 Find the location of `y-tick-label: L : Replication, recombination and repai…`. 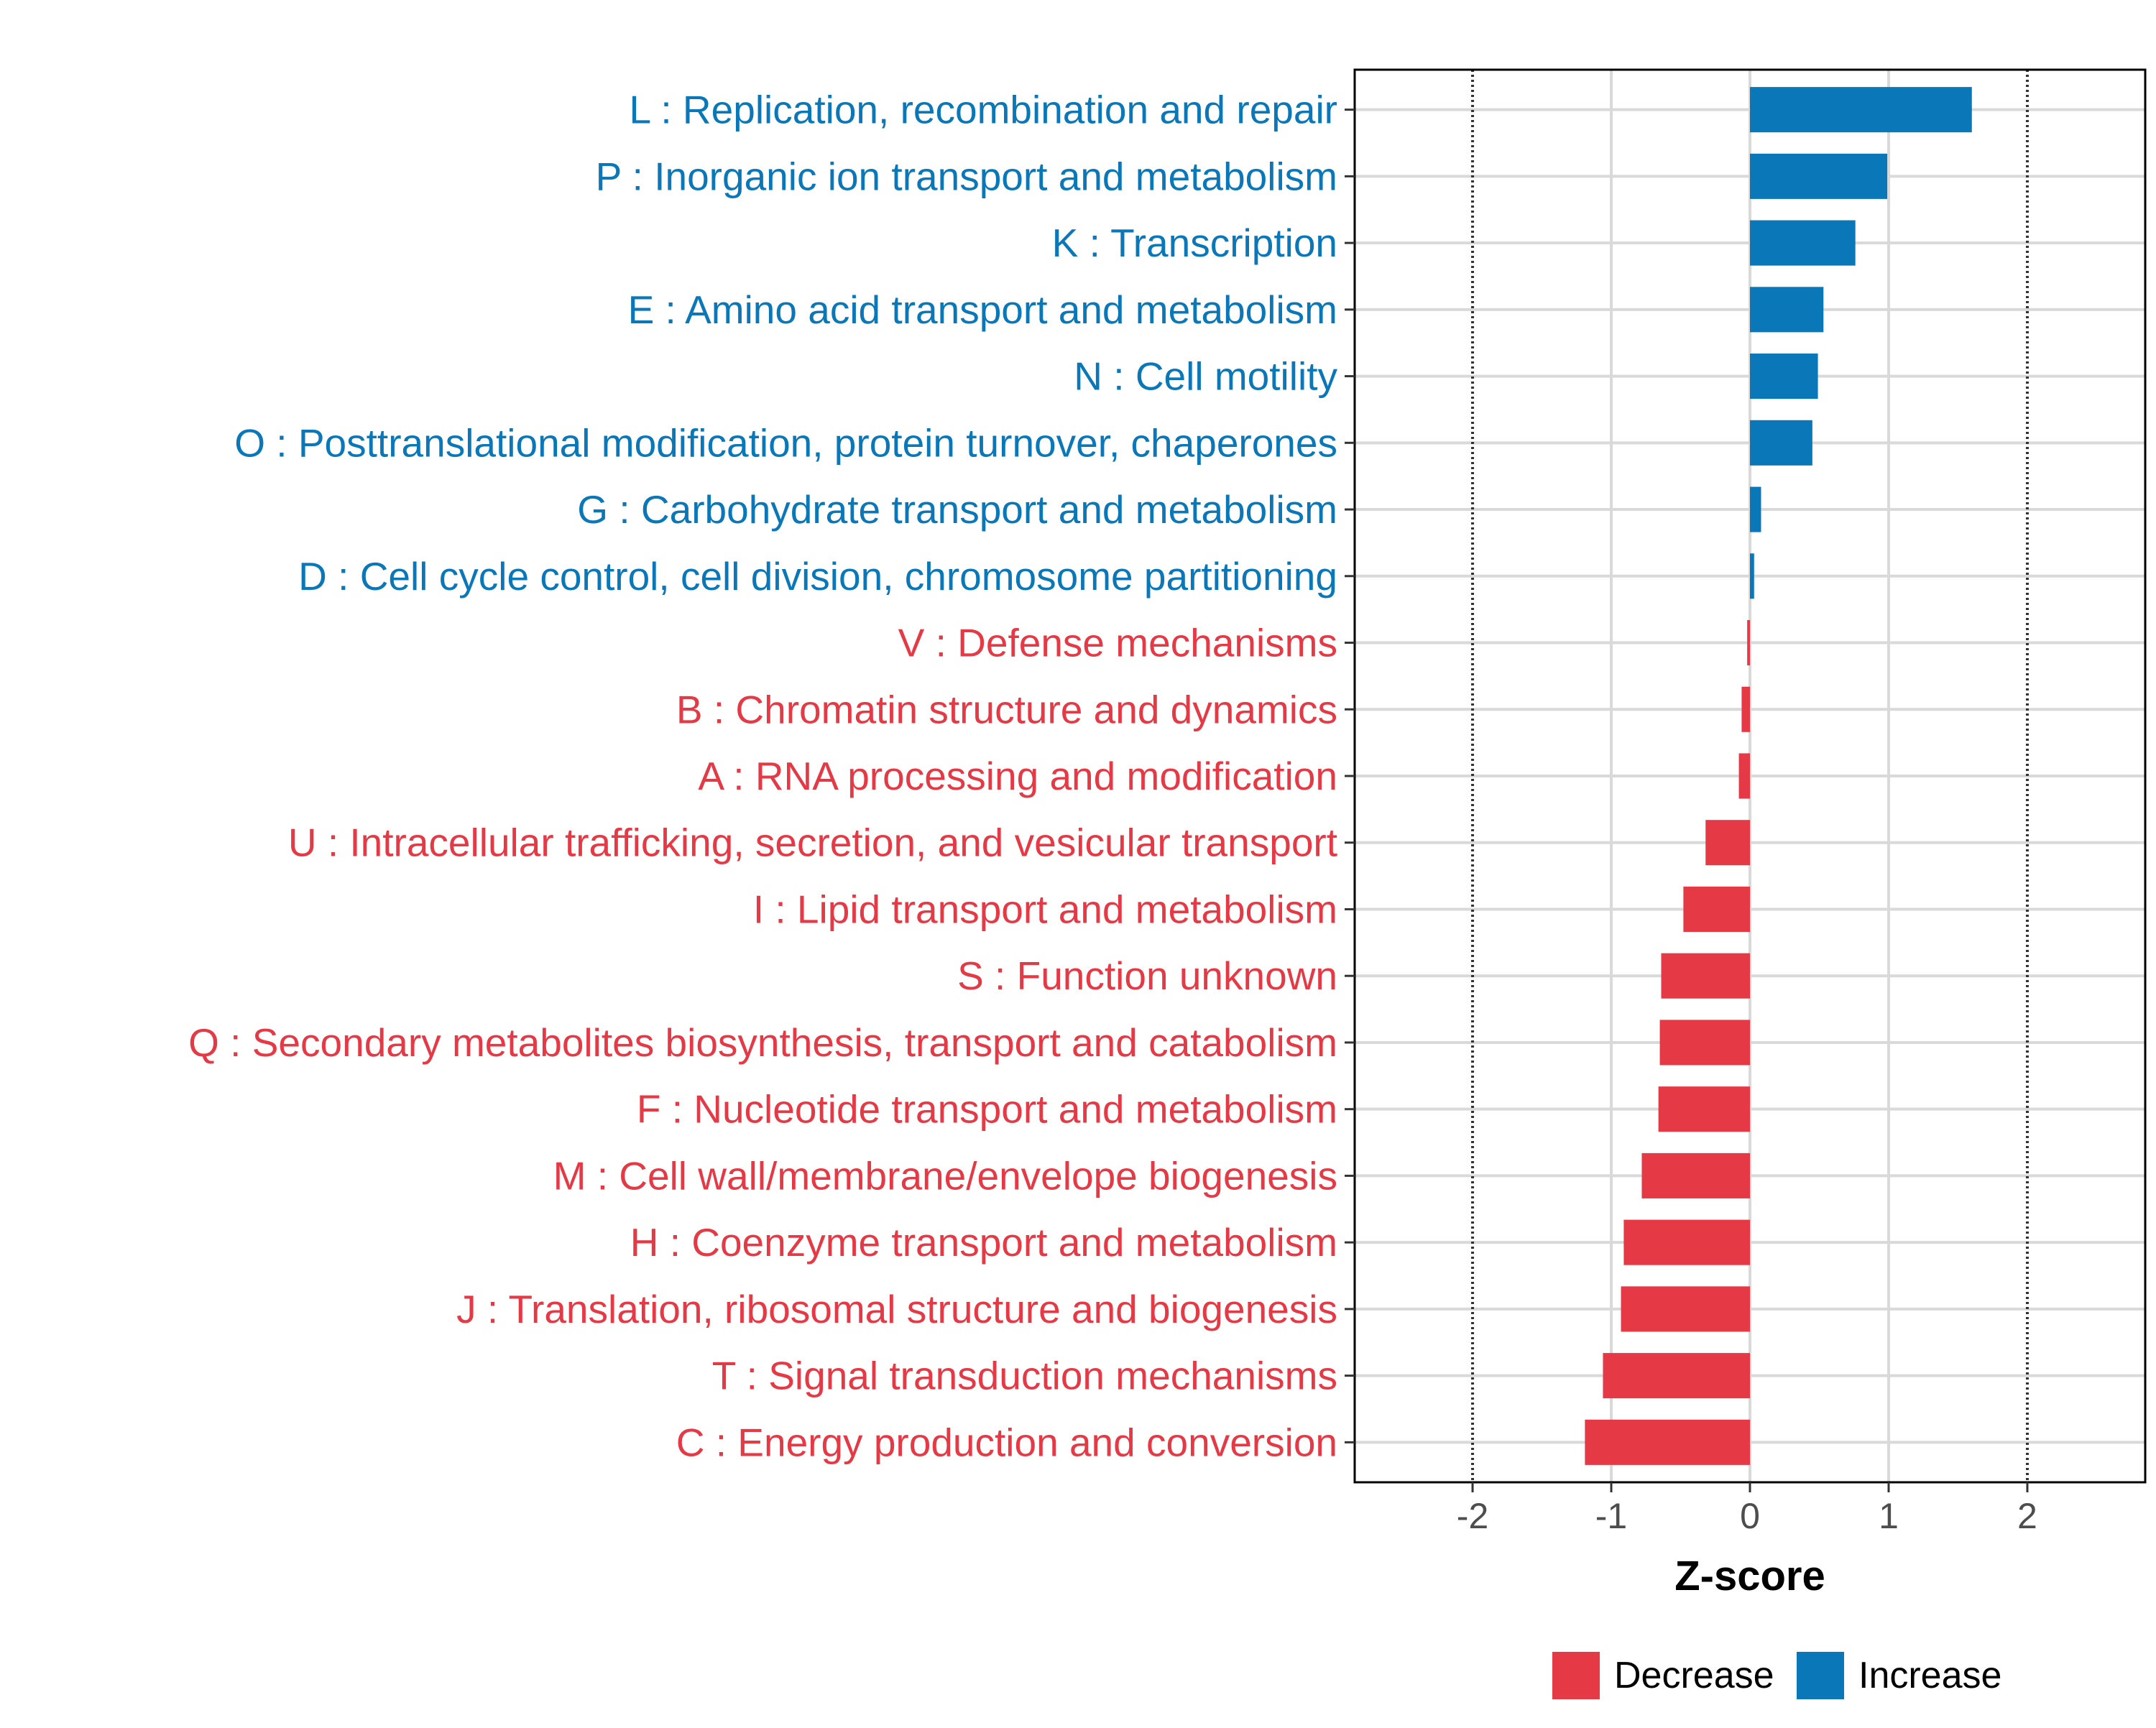

y-tick-label: L : Replication, recombination and repai… is located at coordinates (984, 110).